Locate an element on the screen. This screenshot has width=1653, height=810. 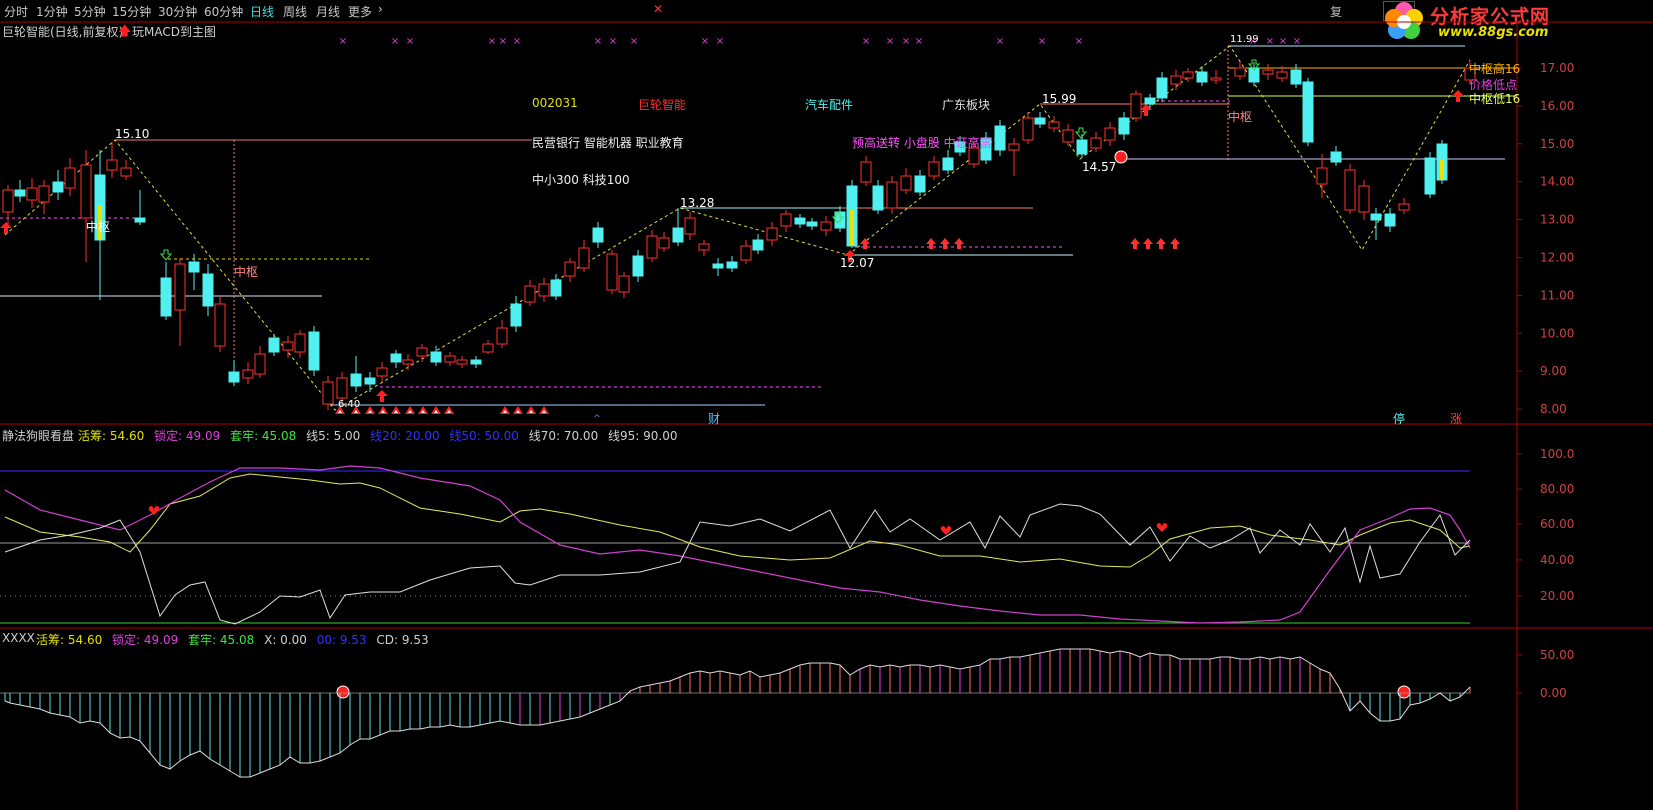
zone-high-label: 中枢高16 is located at coordinates (1495, 69).